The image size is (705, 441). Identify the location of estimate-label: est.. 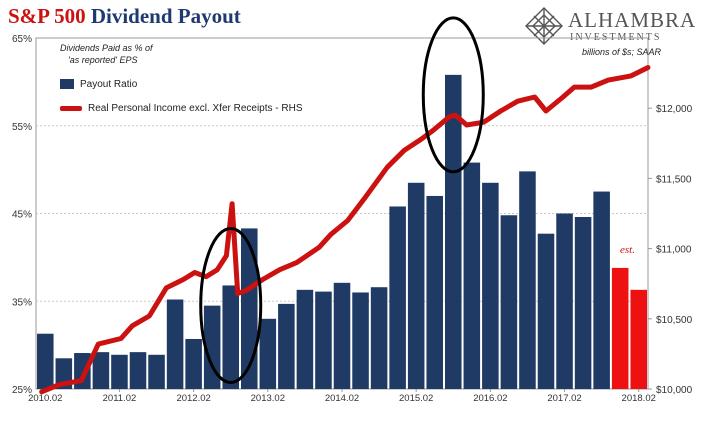
(627, 250).